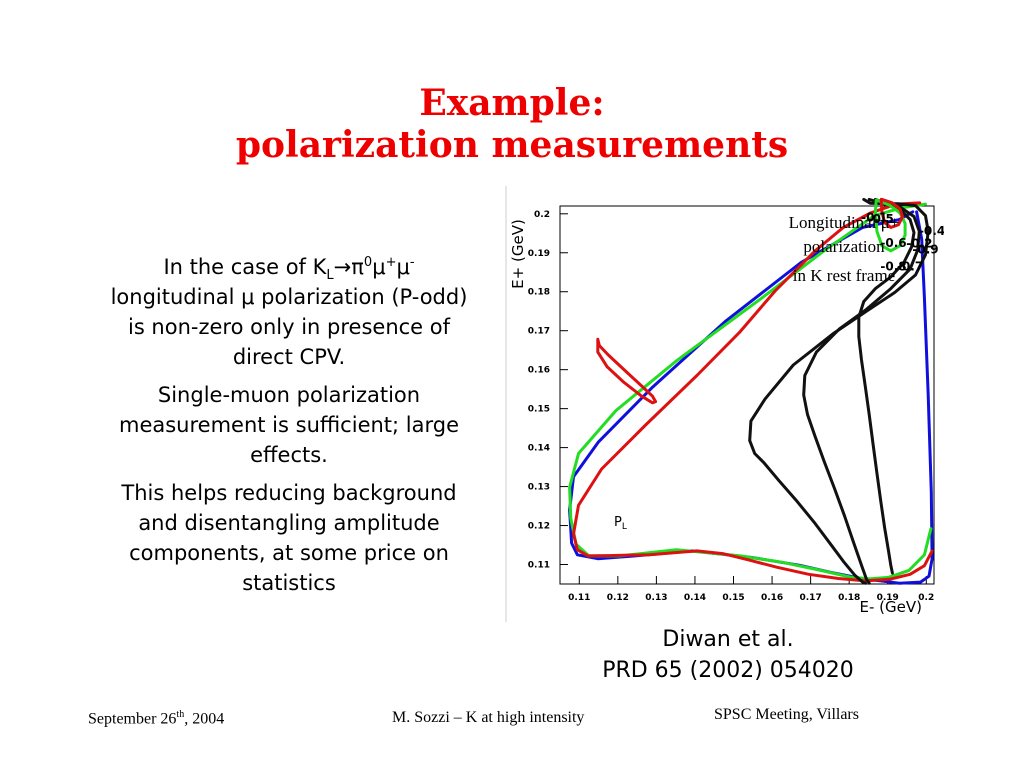 The image size is (1024, 768). I want to click on p1-sup-0: 0, so click(368, 262).